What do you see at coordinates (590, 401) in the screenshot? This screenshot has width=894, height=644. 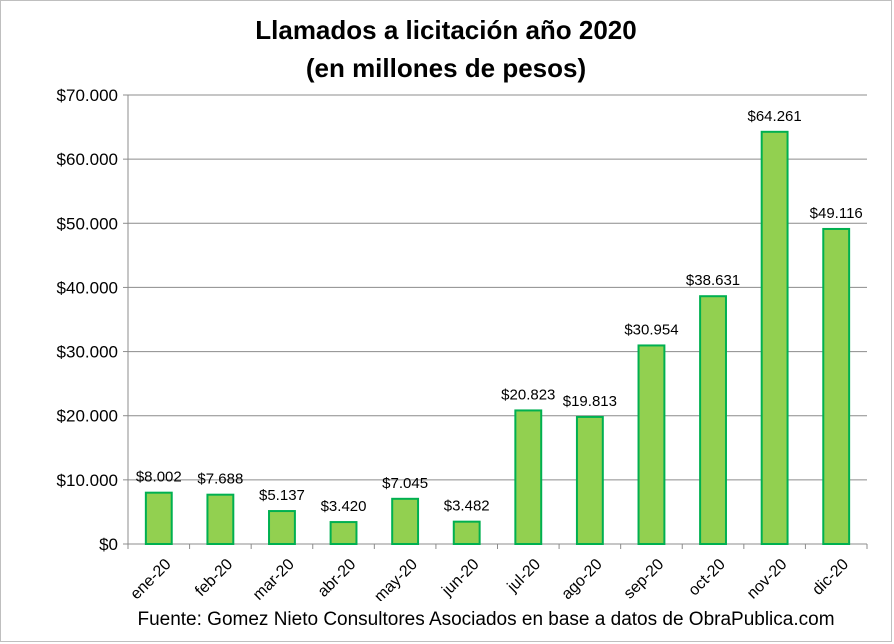 I see `data-label: $19.813` at bounding box center [590, 401].